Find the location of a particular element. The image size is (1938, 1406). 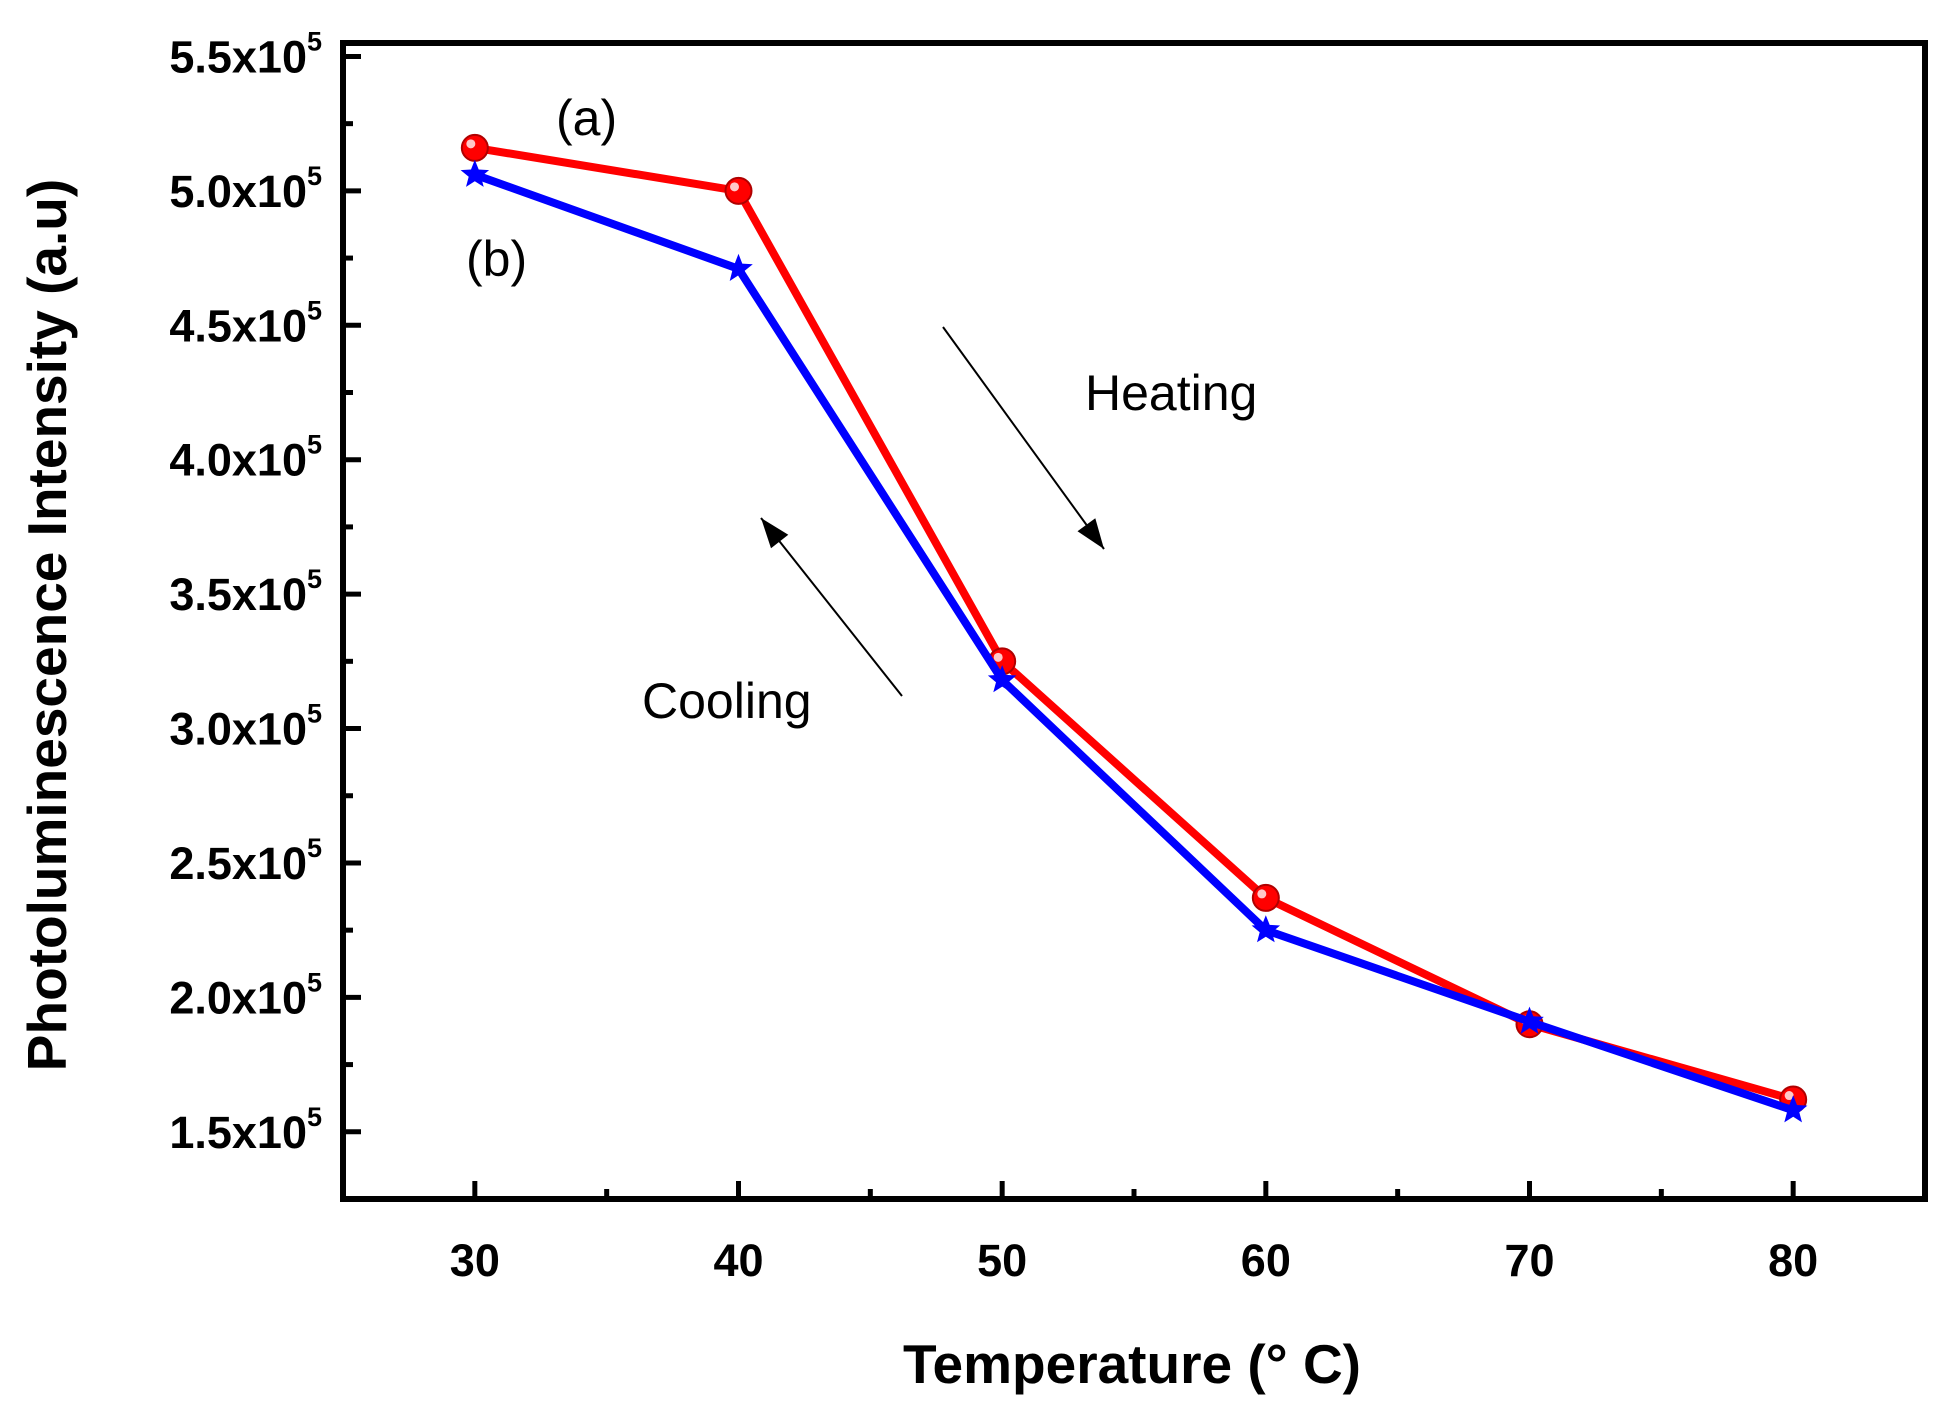

y-tick-mantissa: 4.0x10 is located at coordinates (238, 460).